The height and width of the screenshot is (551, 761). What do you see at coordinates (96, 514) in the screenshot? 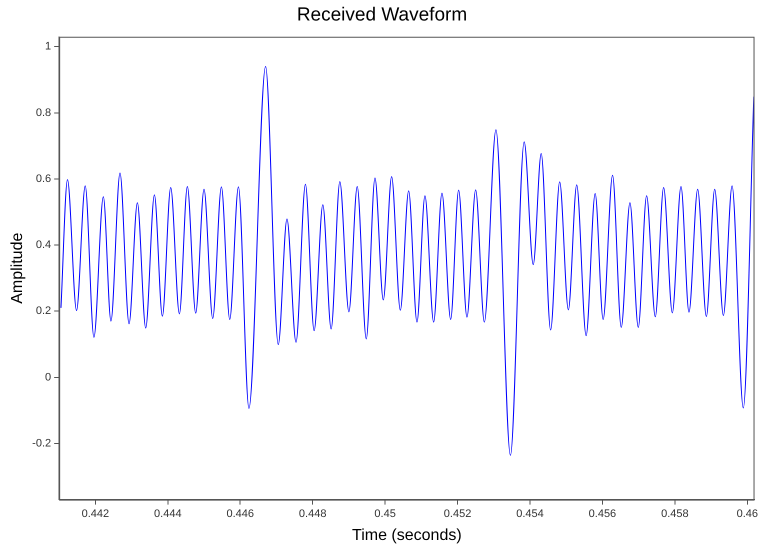
I see `x-tick-label: 0.442` at bounding box center [96, 514].